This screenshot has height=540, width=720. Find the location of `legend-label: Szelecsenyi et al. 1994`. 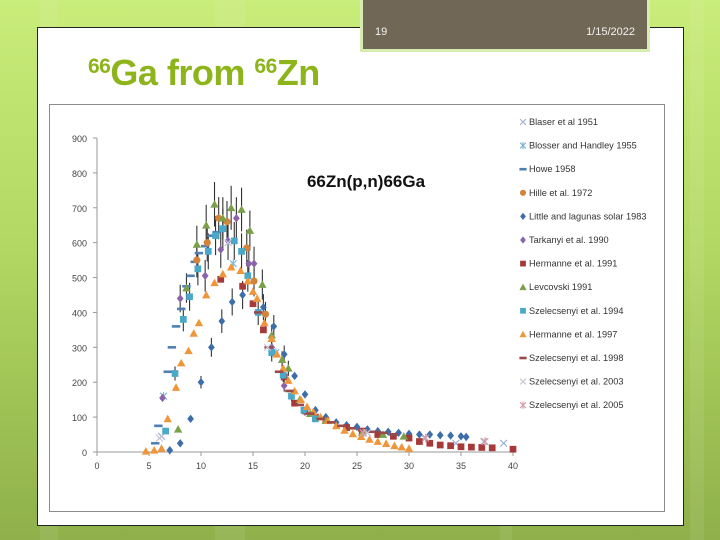

legend-label: Szelecsenyi et al. 1994 is located at coordinates (576, 311).